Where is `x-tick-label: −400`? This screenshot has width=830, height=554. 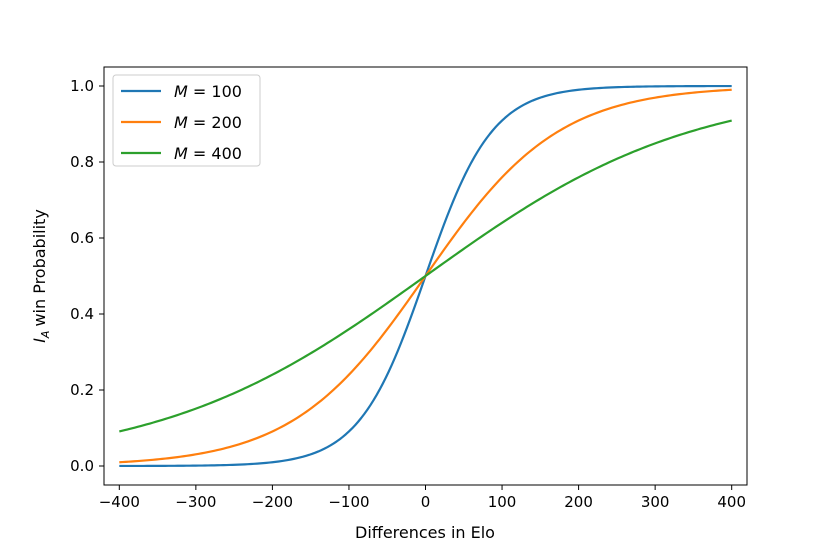
x-tick-label: −400 is located at coordinates (119, 502).